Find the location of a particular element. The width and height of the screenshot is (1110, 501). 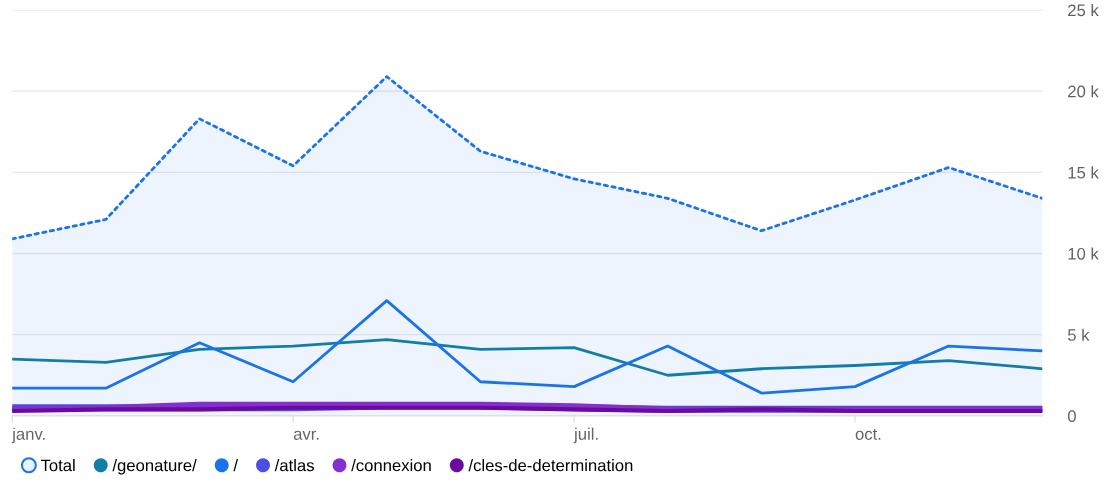

legend-label: Total is located at coordinates (57, 465).